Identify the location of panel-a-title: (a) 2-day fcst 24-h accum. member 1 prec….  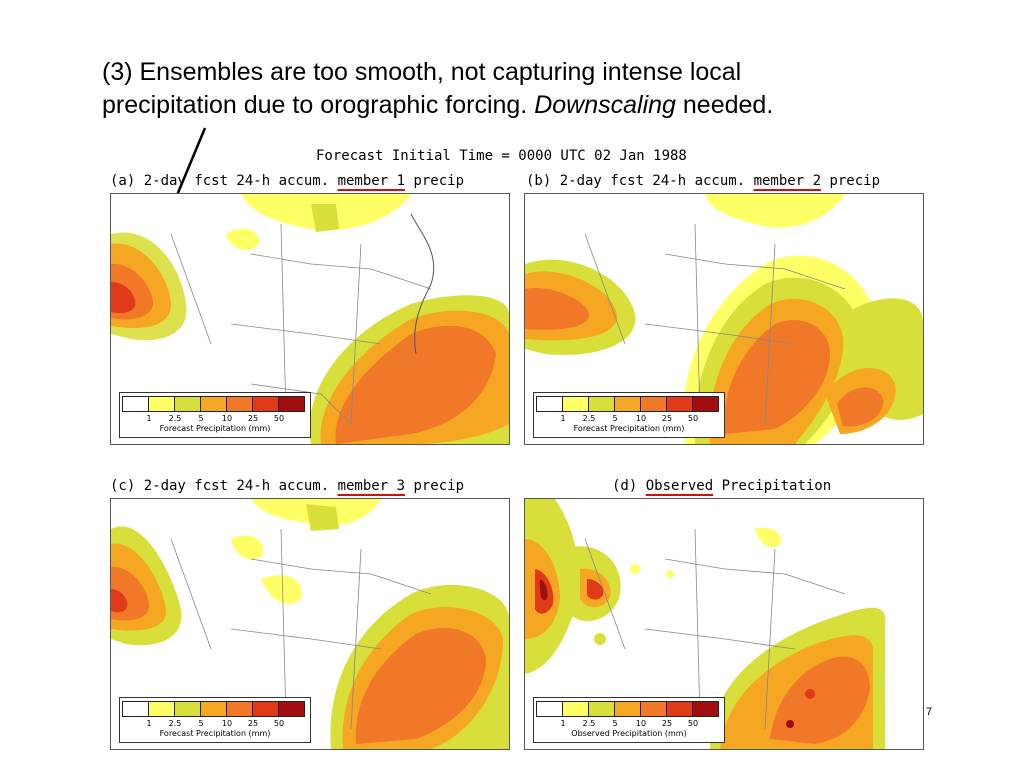
(287, 181).